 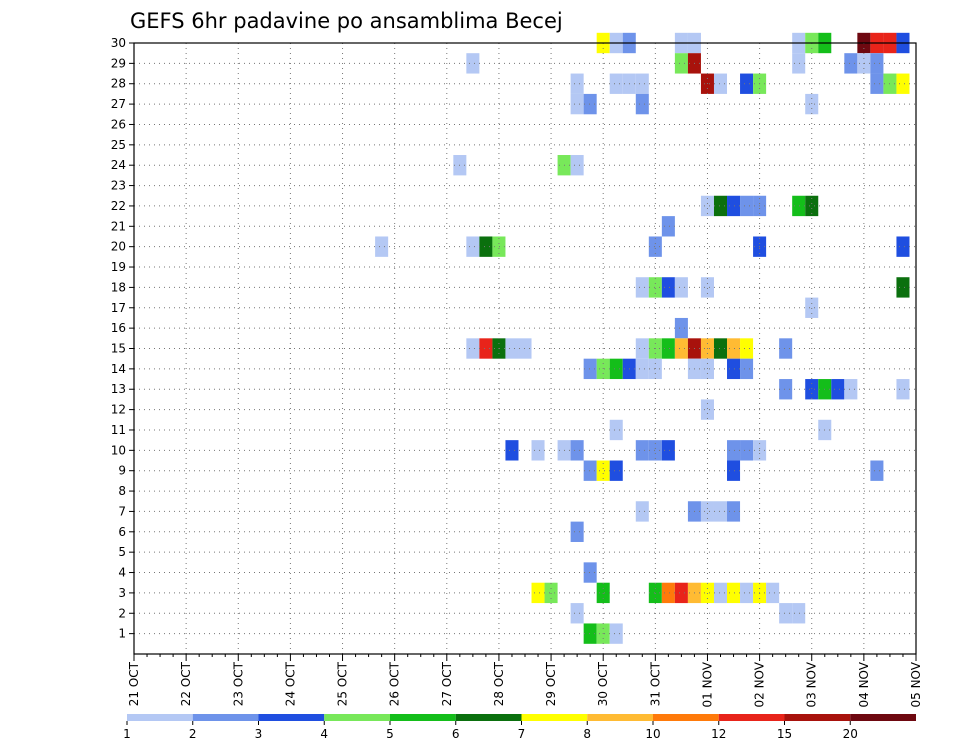 I want to click on y-tick-label: 6, so click(x=122, y=532).